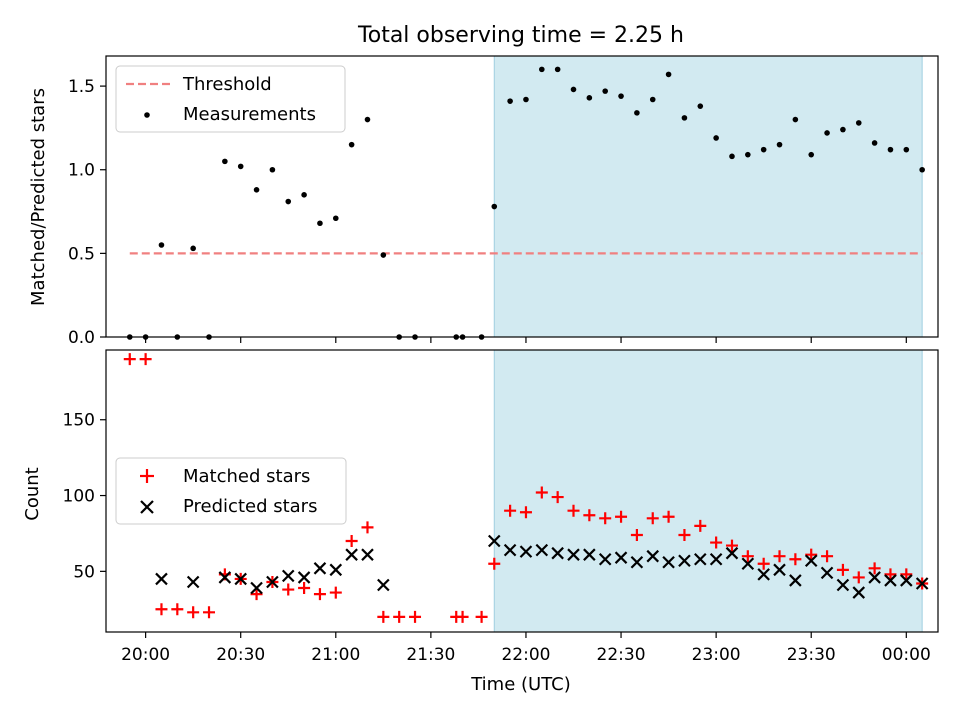  I want to click on y-tick-label: 0.0, so click(81, 338).